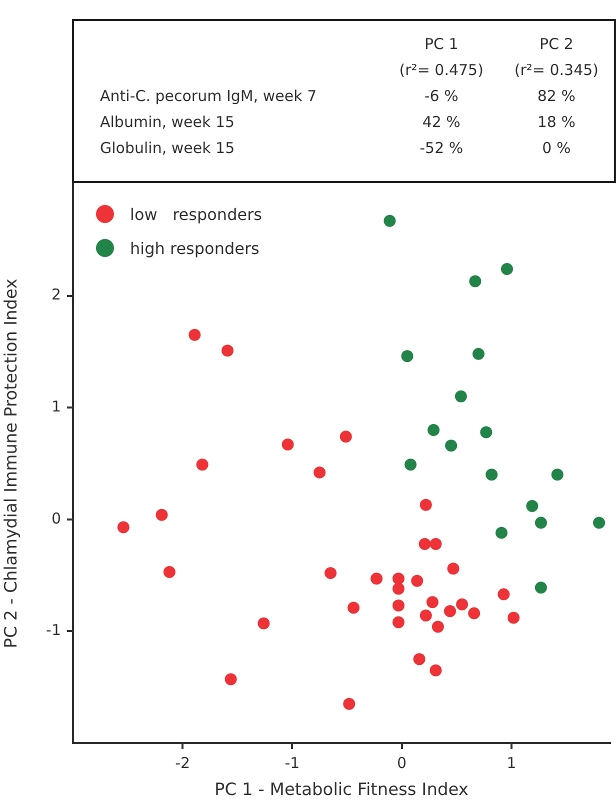 The image size is (616, 803). Describe the element at coordinates (441, 96) in the screenshot. I see `text: -6 %` at that location.